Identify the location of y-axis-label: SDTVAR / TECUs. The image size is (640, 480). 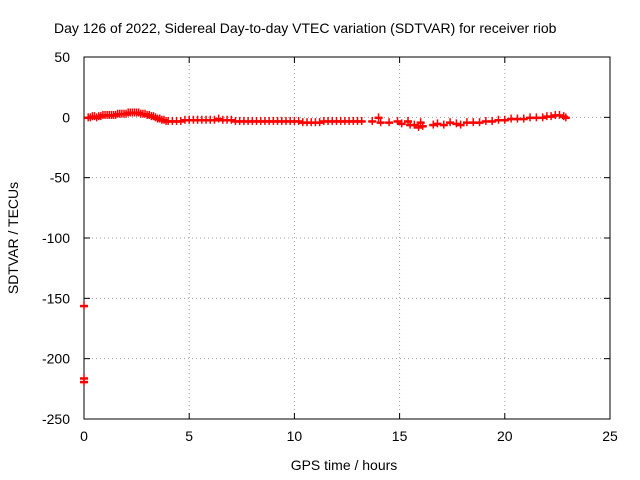
(13, 238).